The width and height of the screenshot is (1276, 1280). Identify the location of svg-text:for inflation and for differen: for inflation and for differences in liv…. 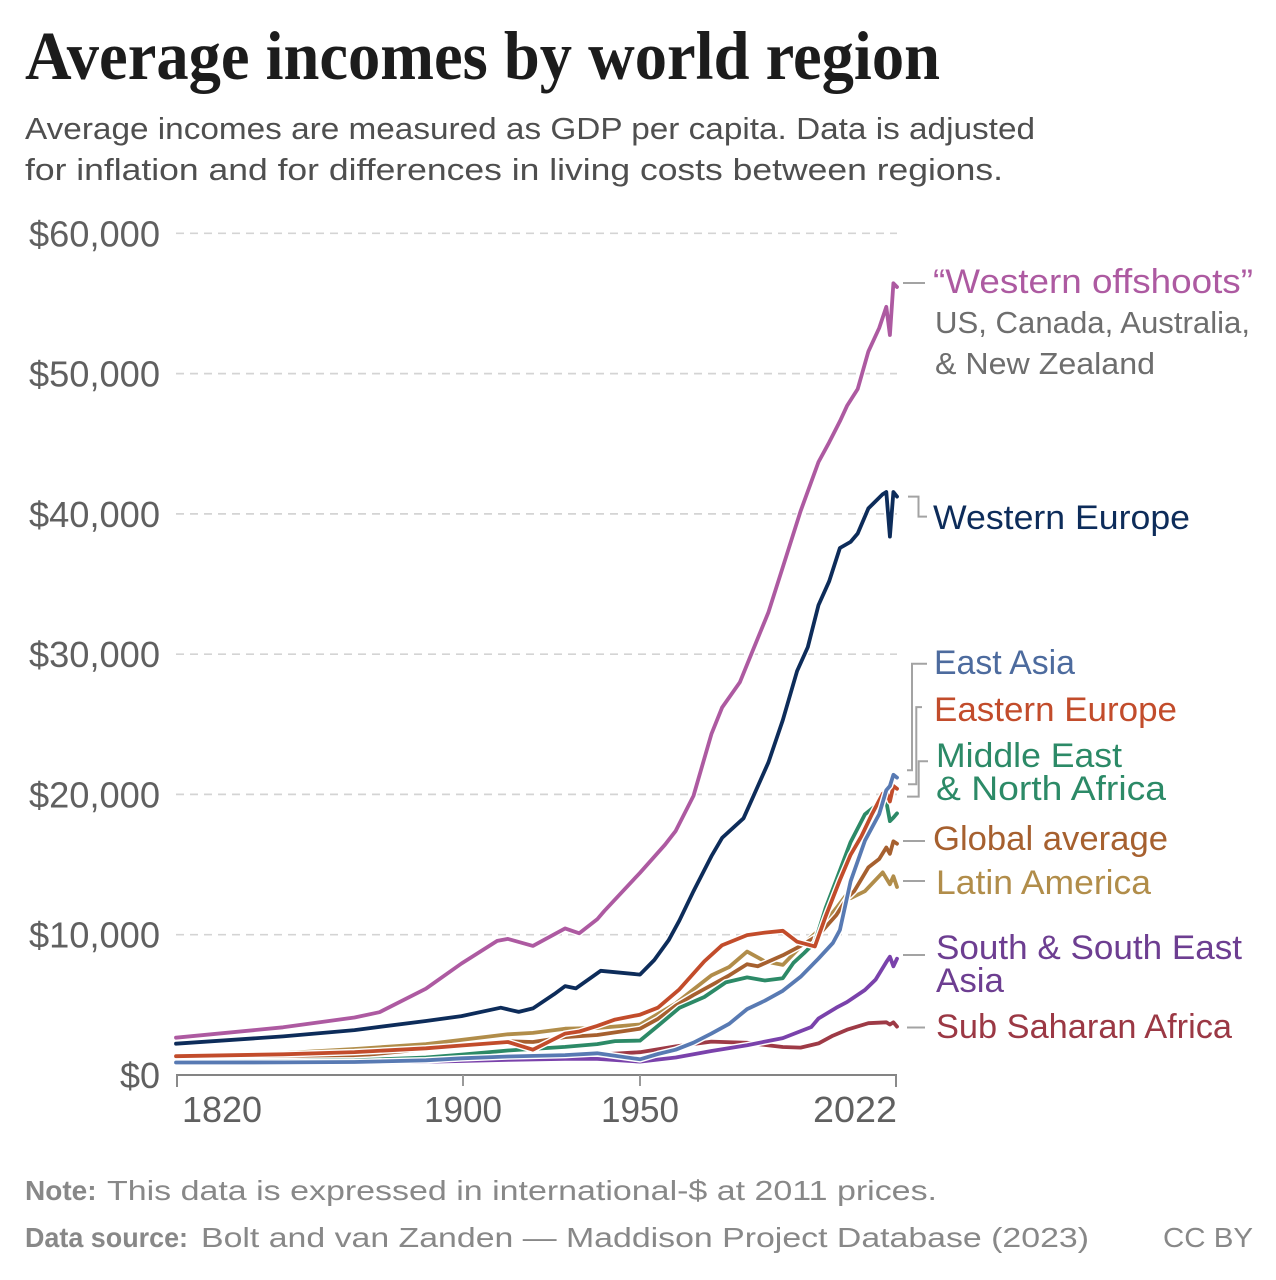
(514, 169).